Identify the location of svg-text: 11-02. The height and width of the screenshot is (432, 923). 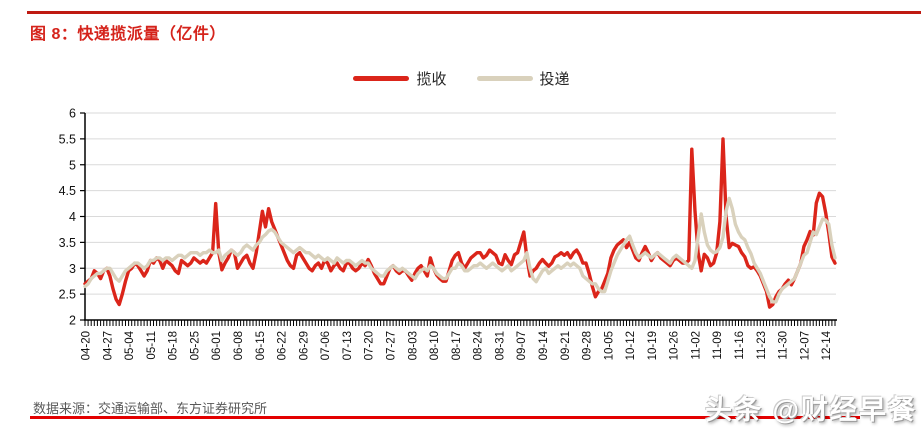
(696, 345).